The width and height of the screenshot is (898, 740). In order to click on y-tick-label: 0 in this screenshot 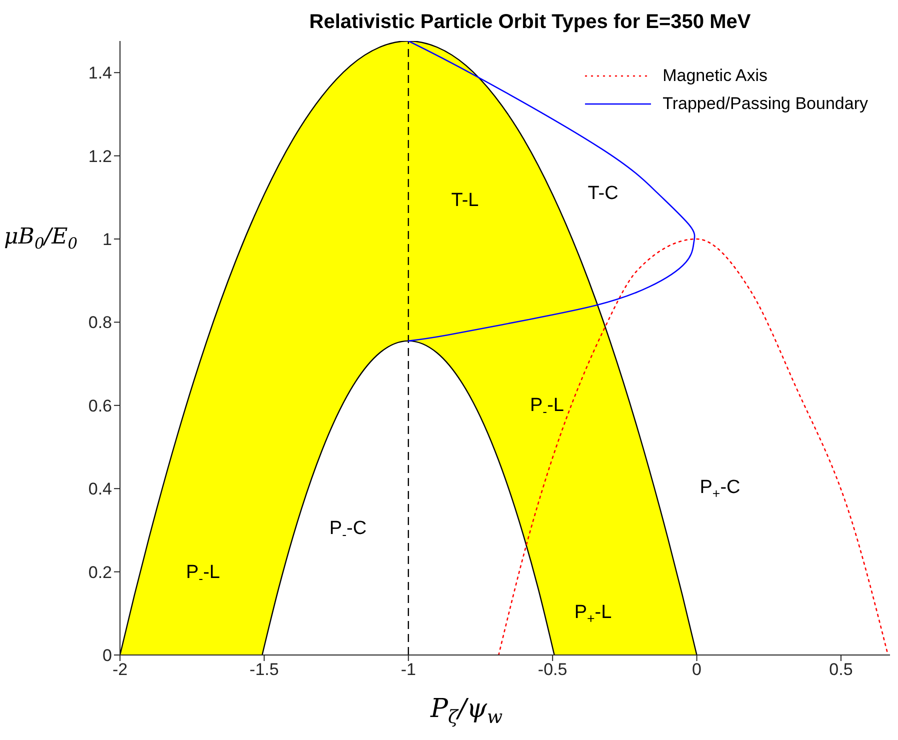, I will do `click(107, 656)`.